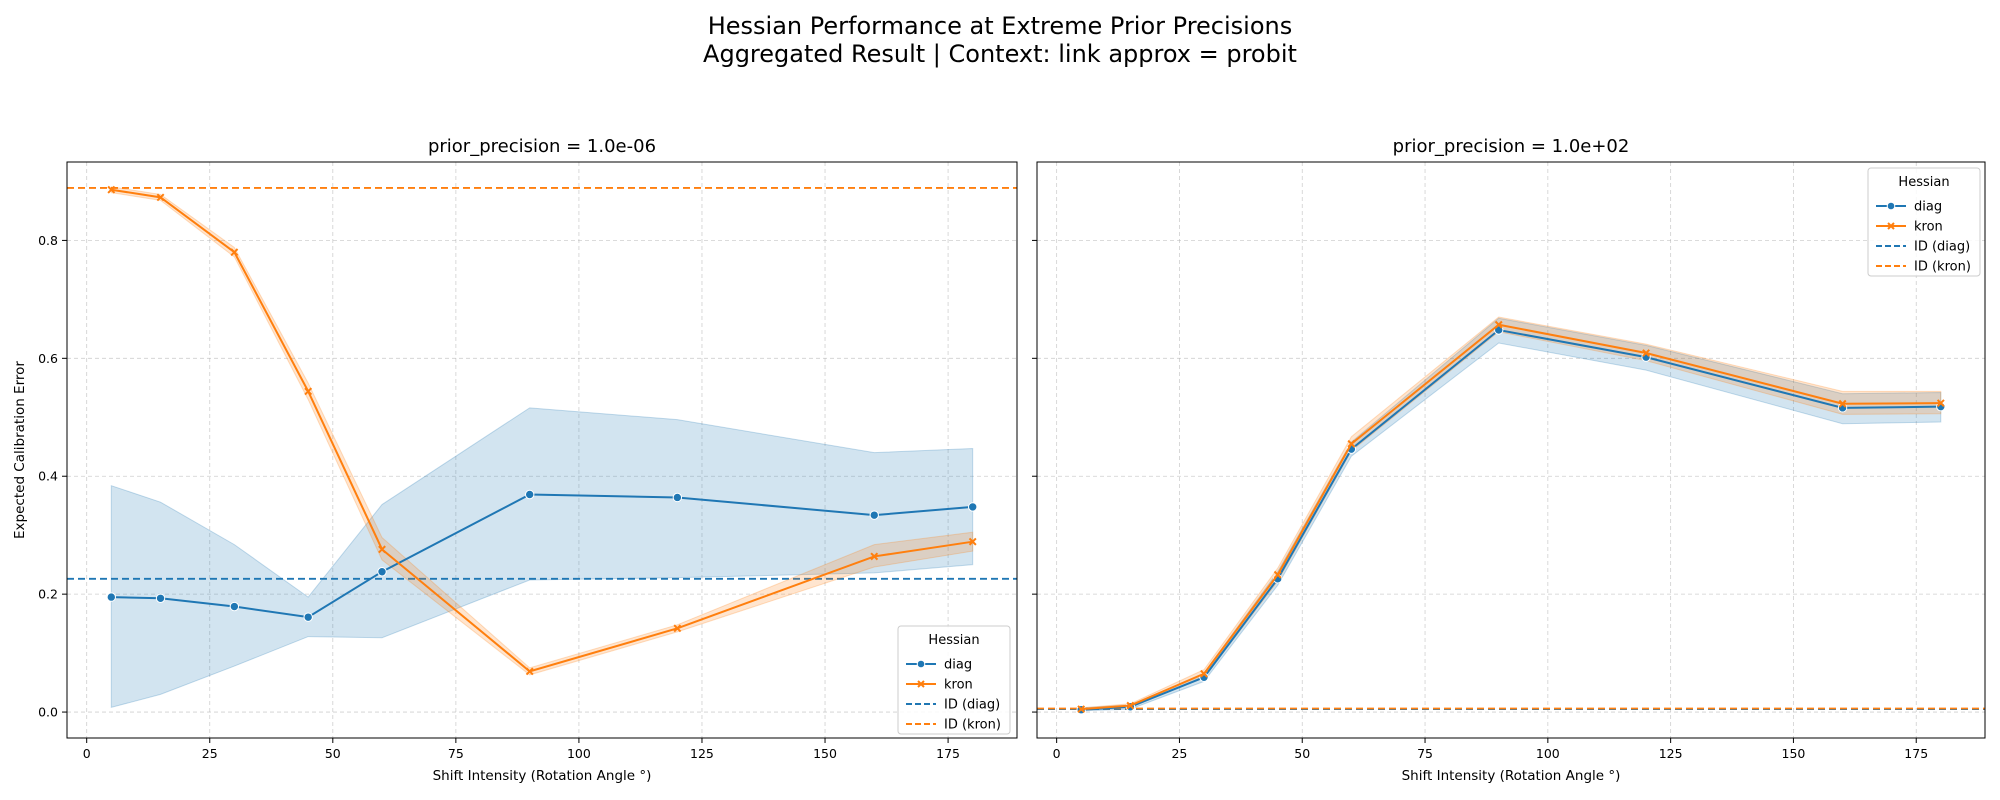 This screenshot has width=2000, height=800. I want to click on subplot-title: prior_precision = 1.0e+02, so click(1511, 146).